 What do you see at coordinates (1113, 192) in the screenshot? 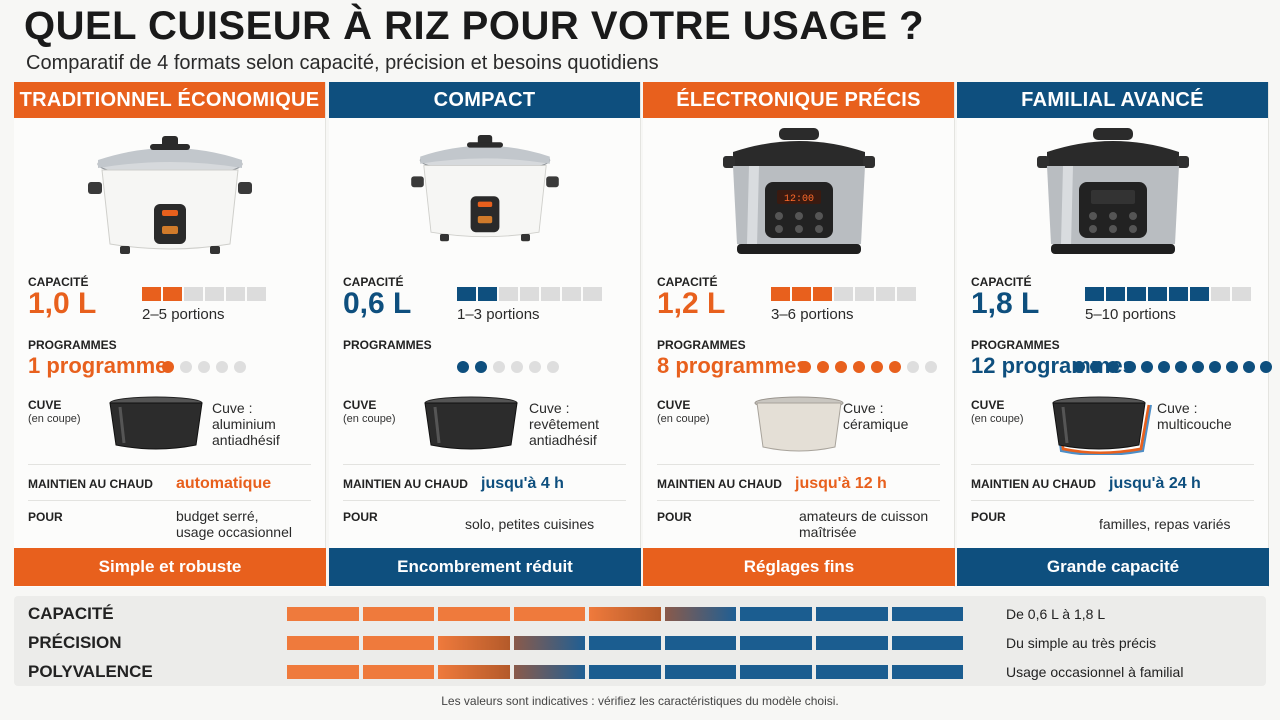
I see `premium-rice-cooker-icon` at bounding box center [1113, 192].